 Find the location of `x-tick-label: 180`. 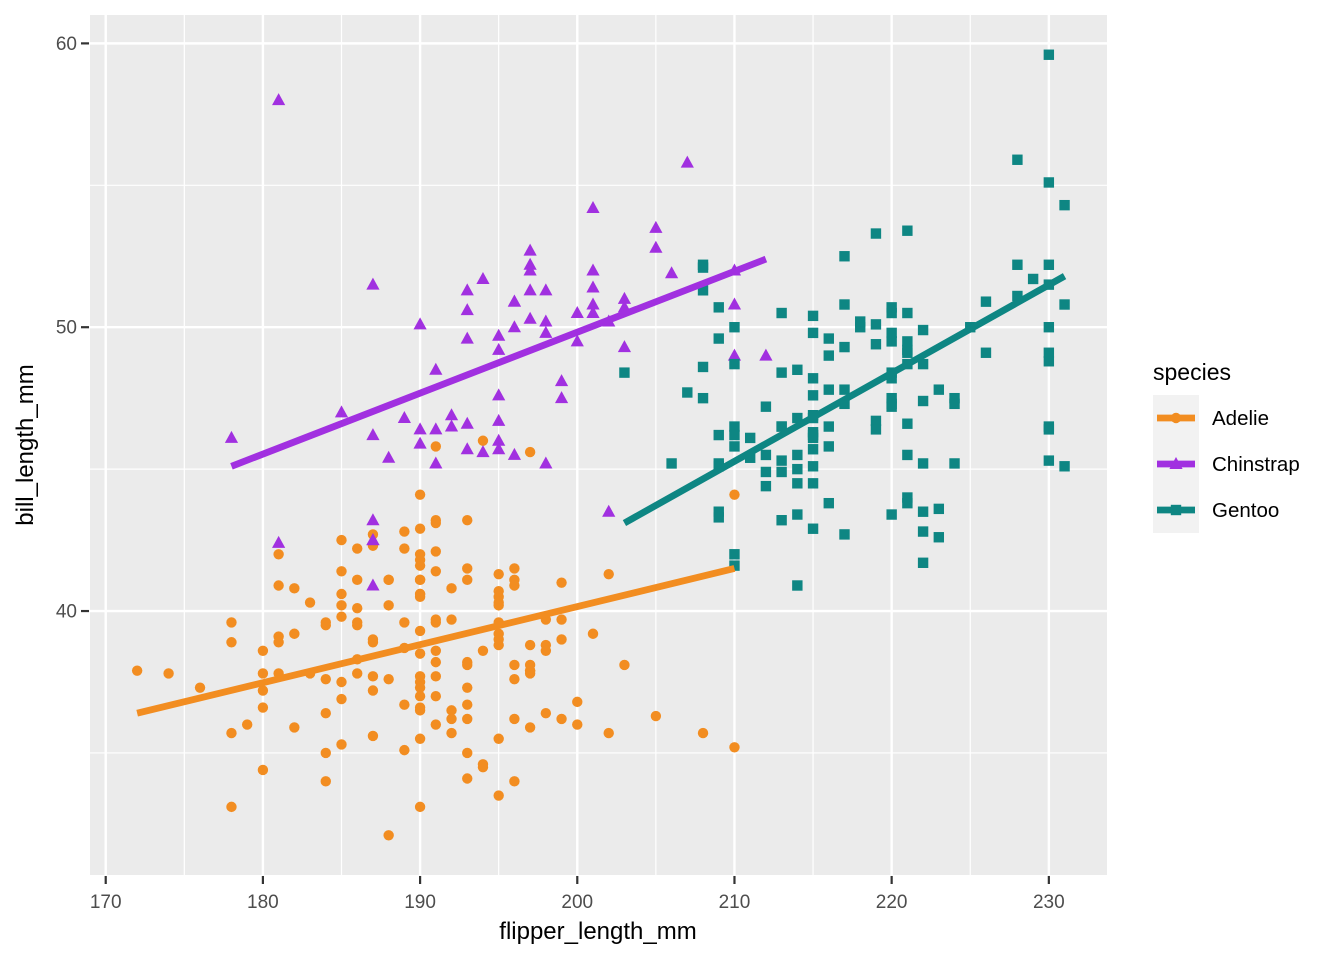

x-tick-label: 180 is located at coordinates (263, 902).